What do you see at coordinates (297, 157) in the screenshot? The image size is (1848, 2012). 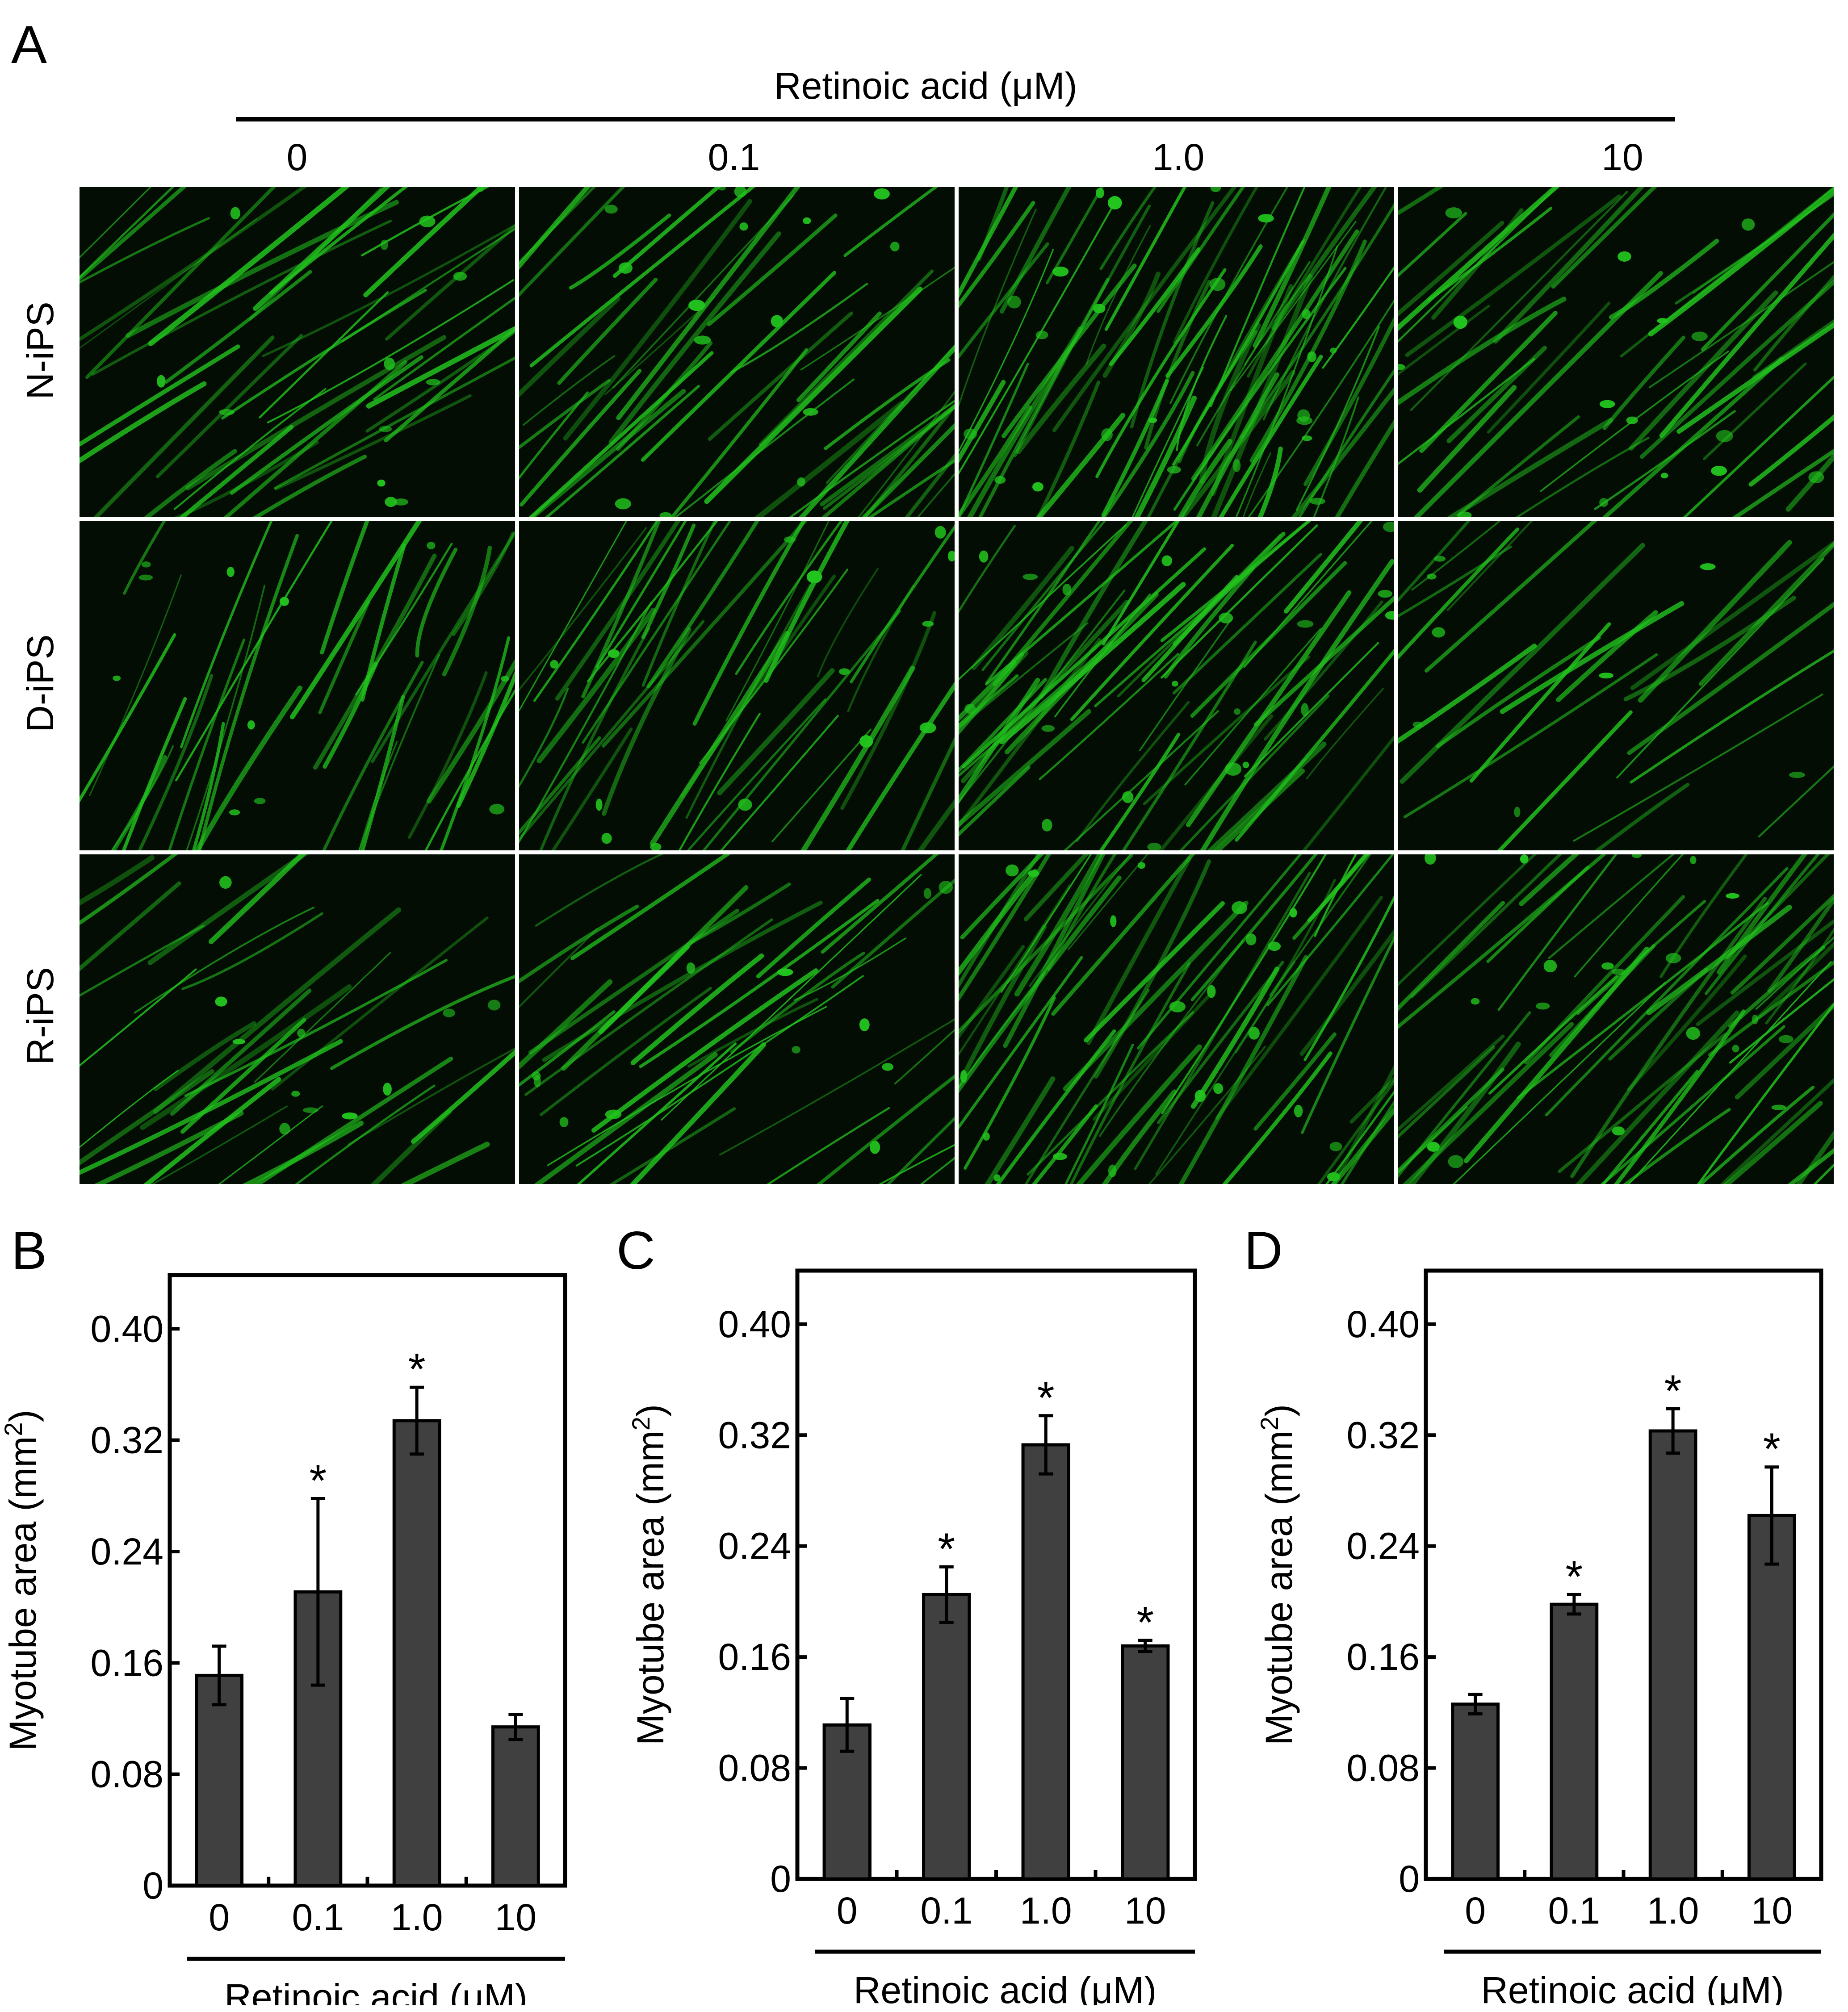 I see `panel-a-conc-label: 0` at bounding box center [297, 157].